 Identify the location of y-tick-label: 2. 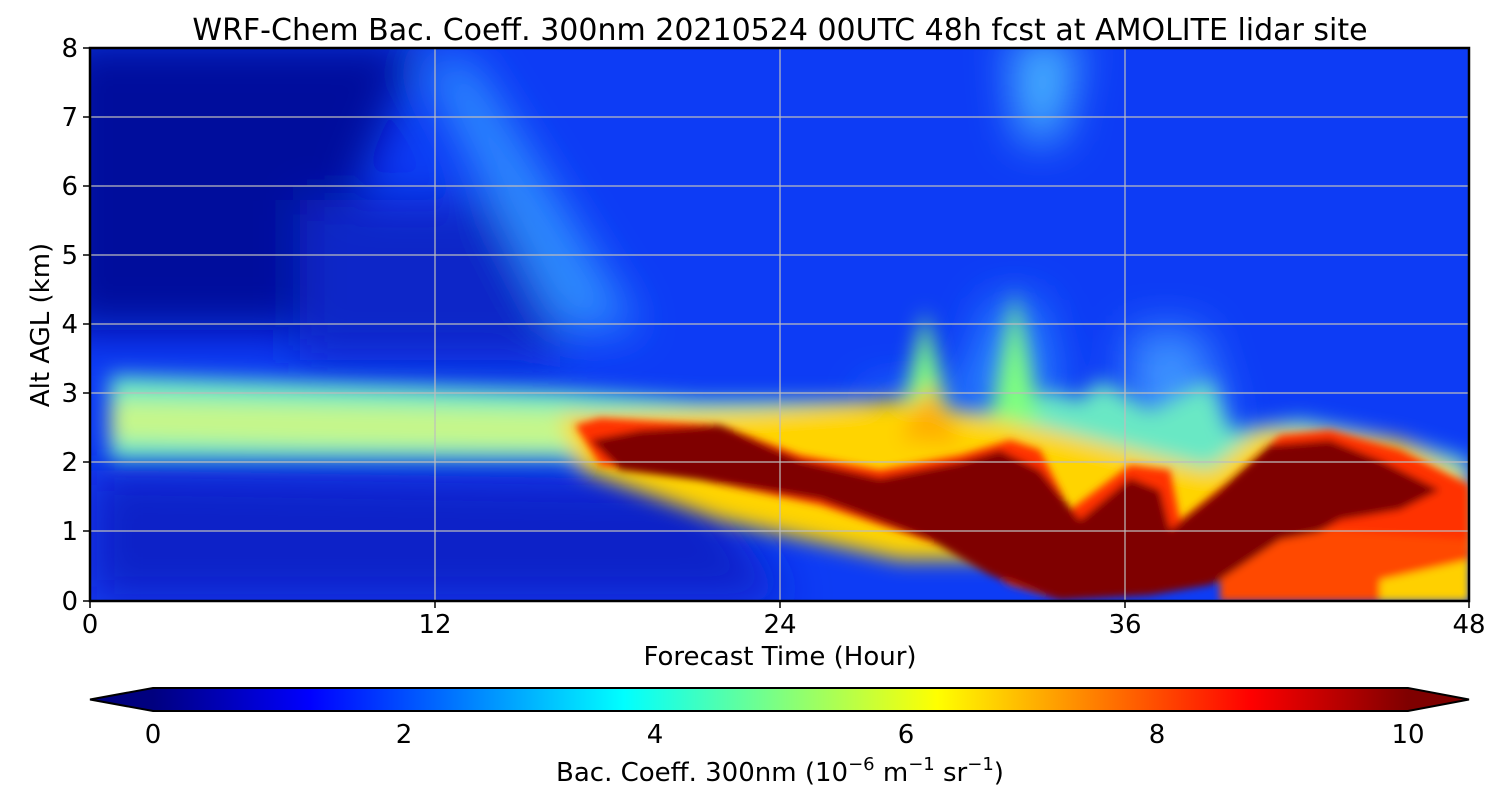
(69, 463).